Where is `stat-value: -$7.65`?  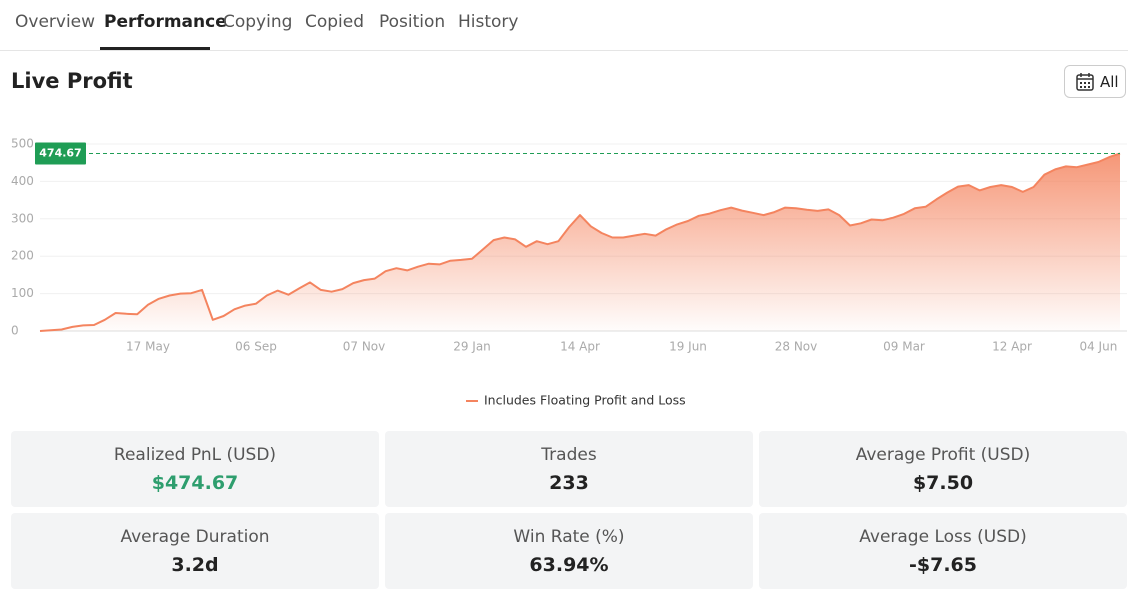 stat-value: -$7.65 is located at coordinates (943, 565).